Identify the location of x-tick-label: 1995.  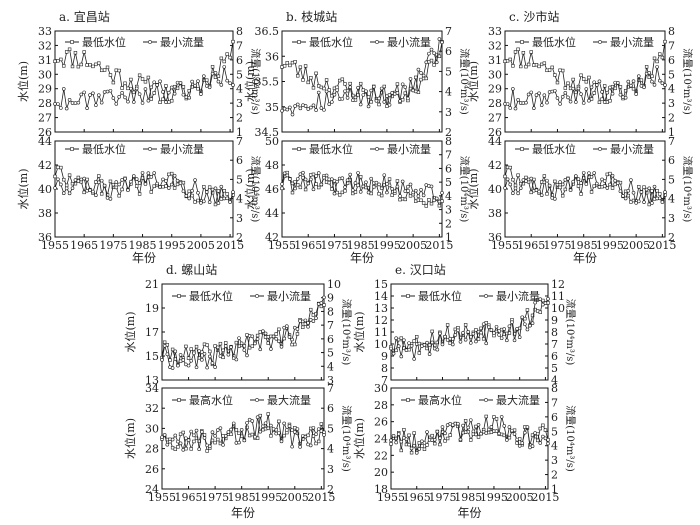
(494, 497).